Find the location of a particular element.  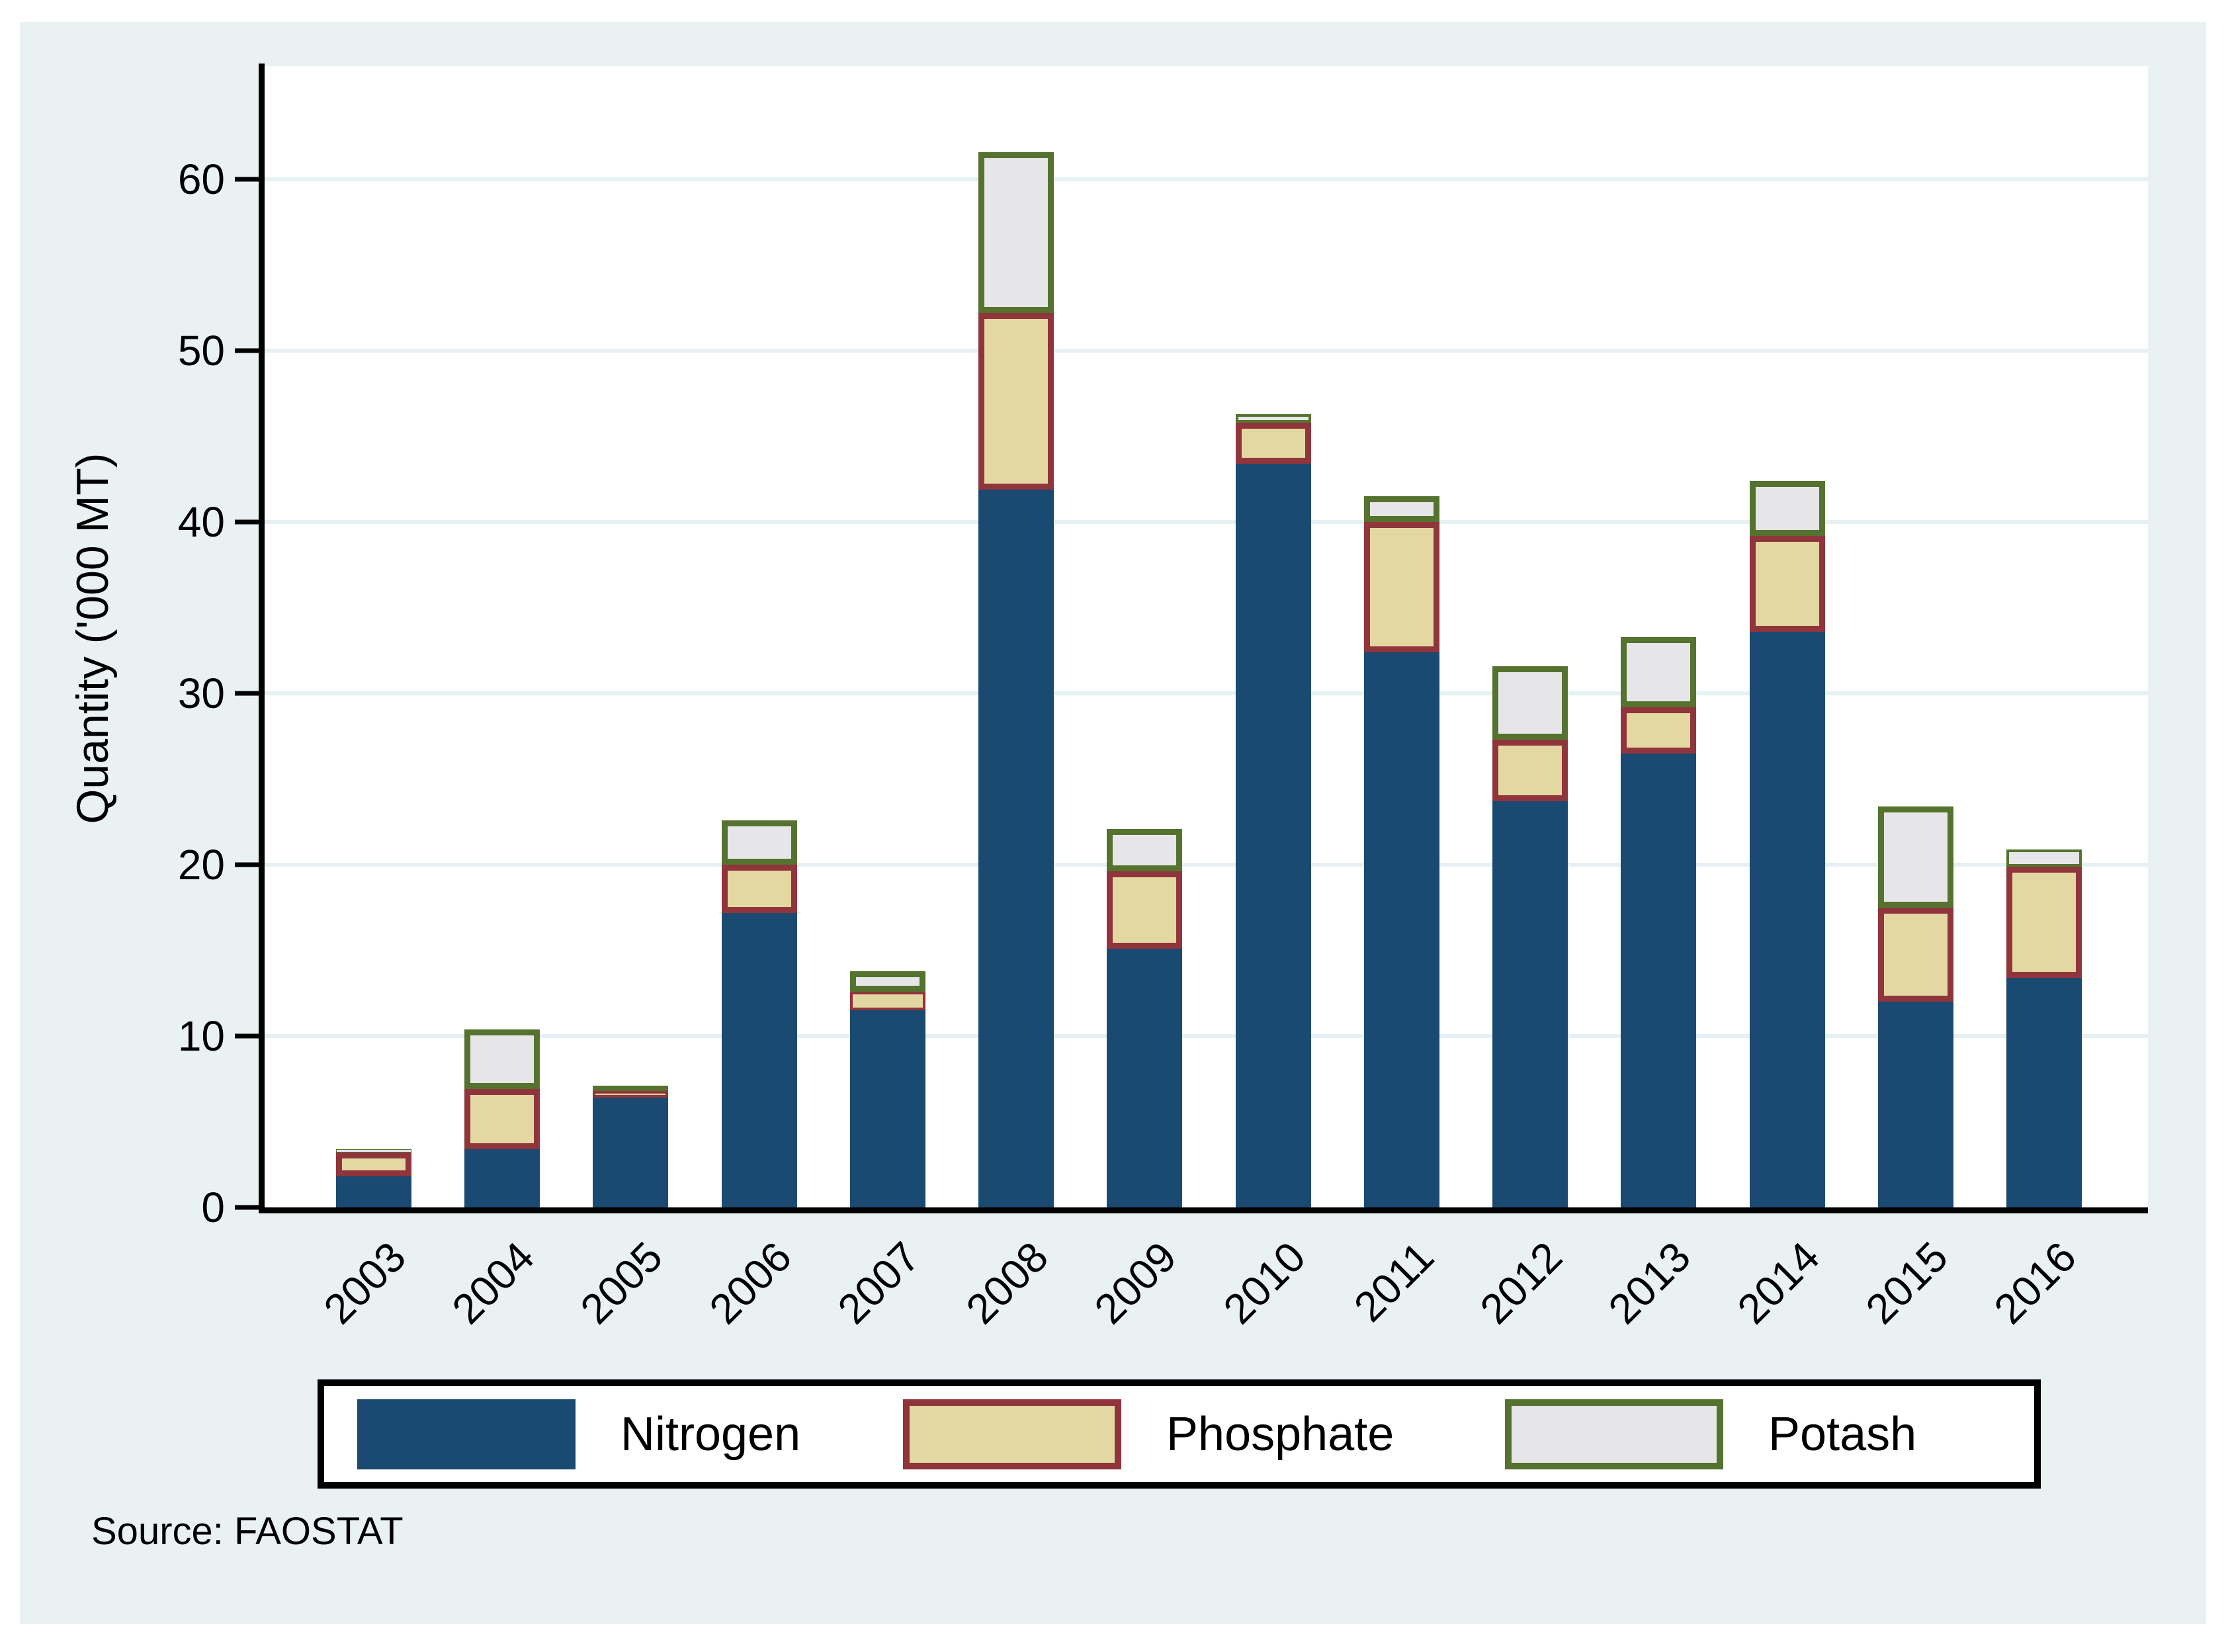

bar-2006-phosphate is located at coordinates (759, 889).